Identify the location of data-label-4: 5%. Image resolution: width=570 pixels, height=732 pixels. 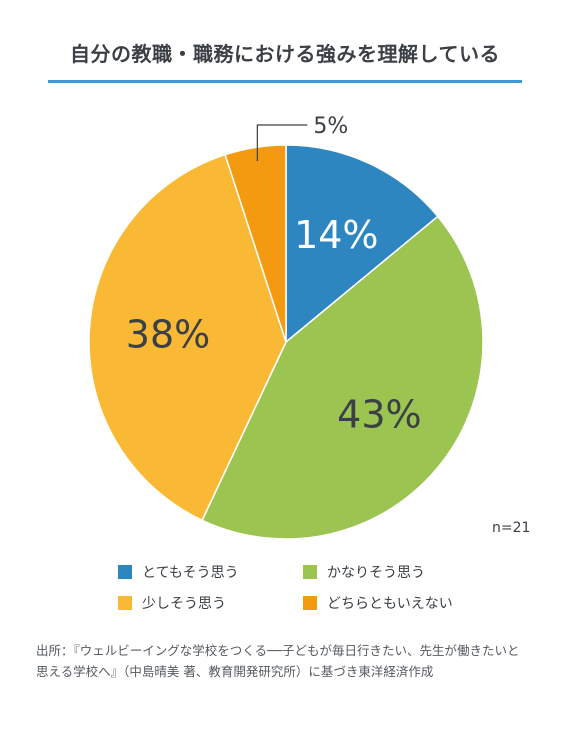
(330, 126).